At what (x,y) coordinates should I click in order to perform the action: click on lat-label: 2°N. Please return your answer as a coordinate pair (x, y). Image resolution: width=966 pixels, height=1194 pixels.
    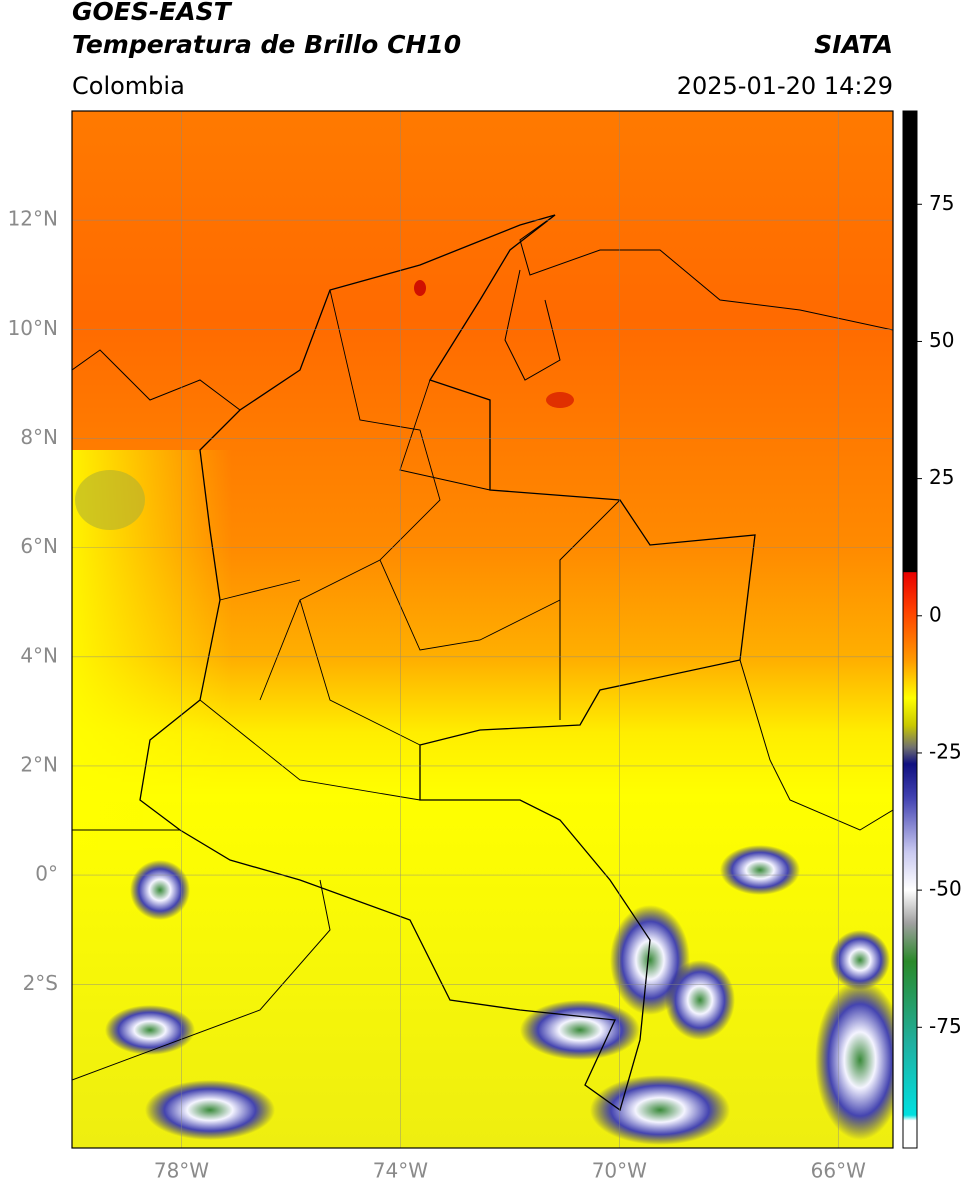
    Looking at the image, I should click on (39, 764).